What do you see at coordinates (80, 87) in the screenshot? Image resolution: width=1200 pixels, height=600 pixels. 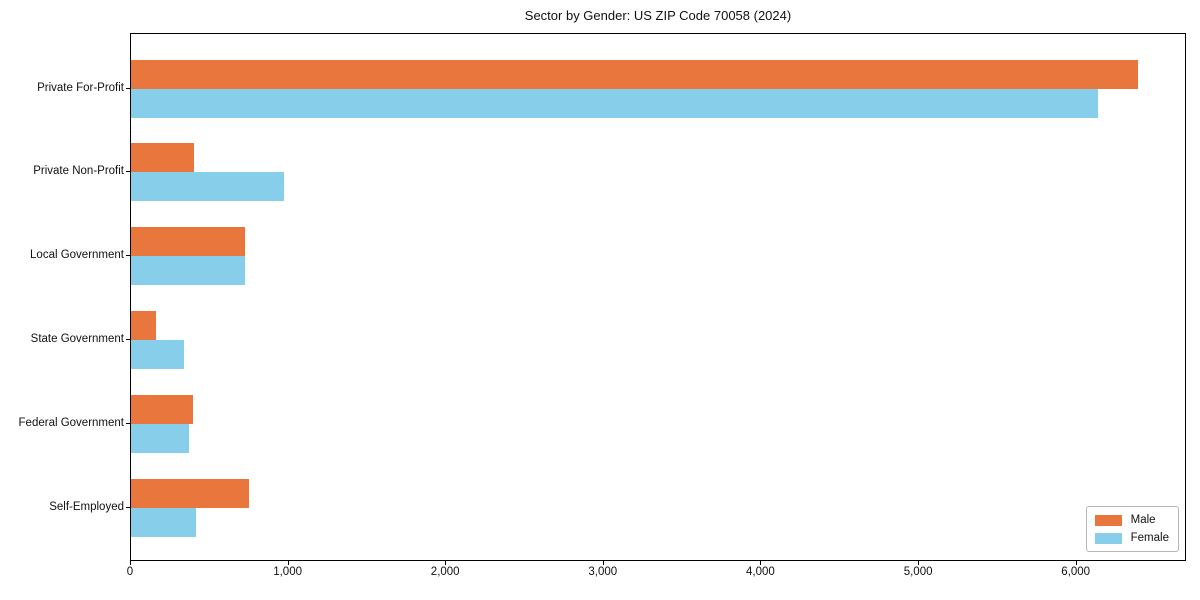 I see `y-tick-label: Private For-Profit` at bounding box center [80, 87].